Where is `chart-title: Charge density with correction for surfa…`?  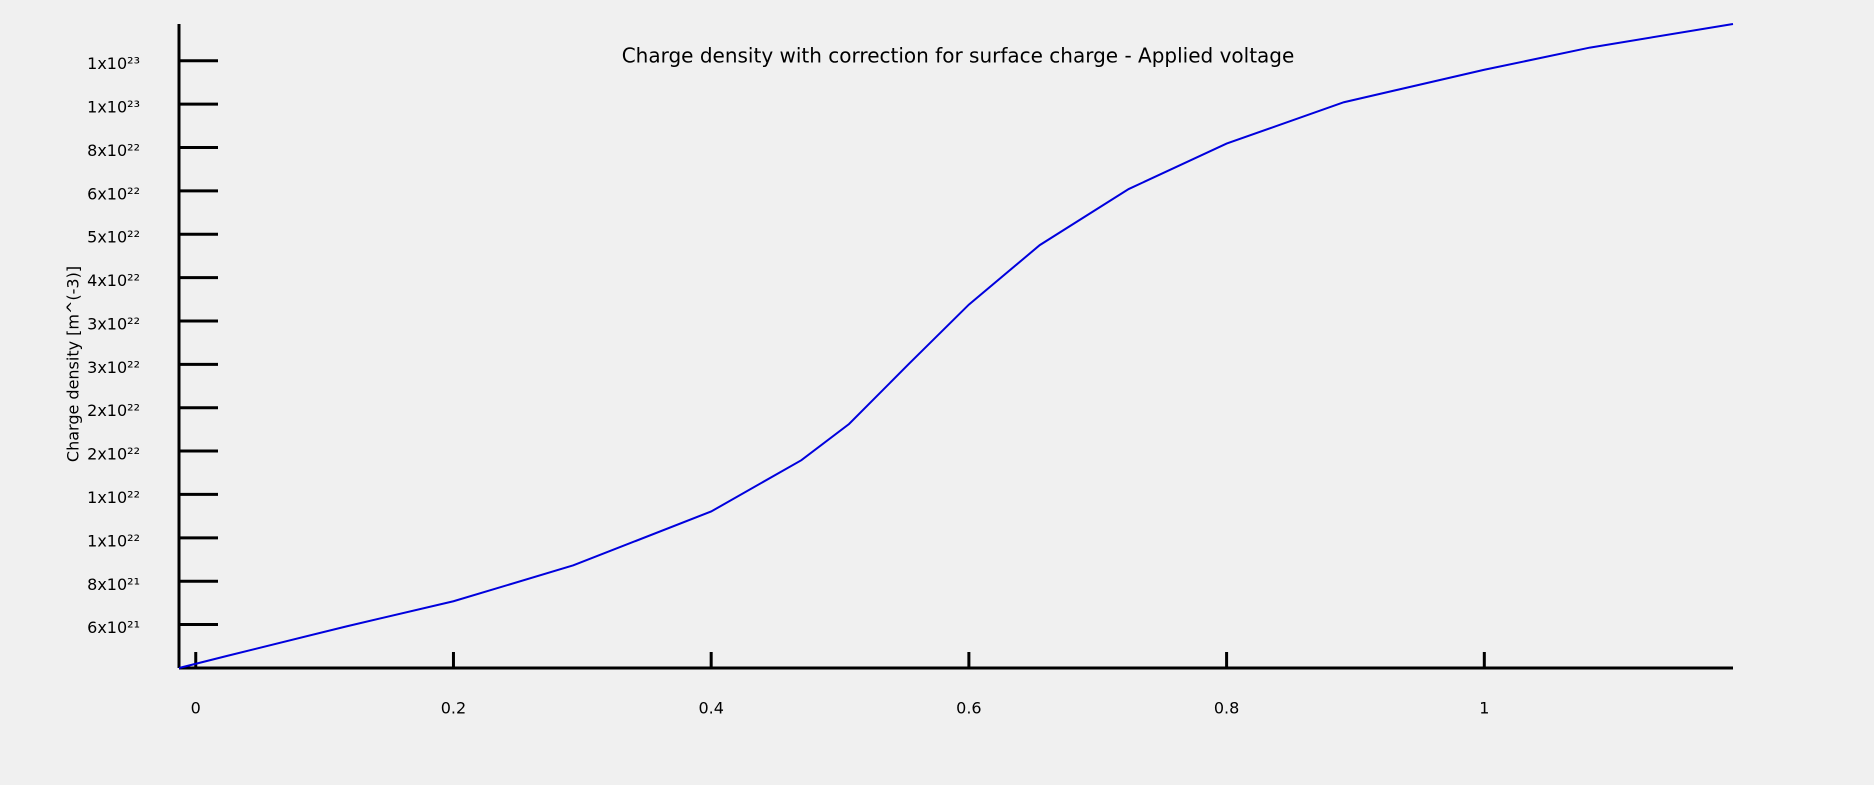
chart-title: Charge density with correction for surfa… is located at coordinates (958, 56).